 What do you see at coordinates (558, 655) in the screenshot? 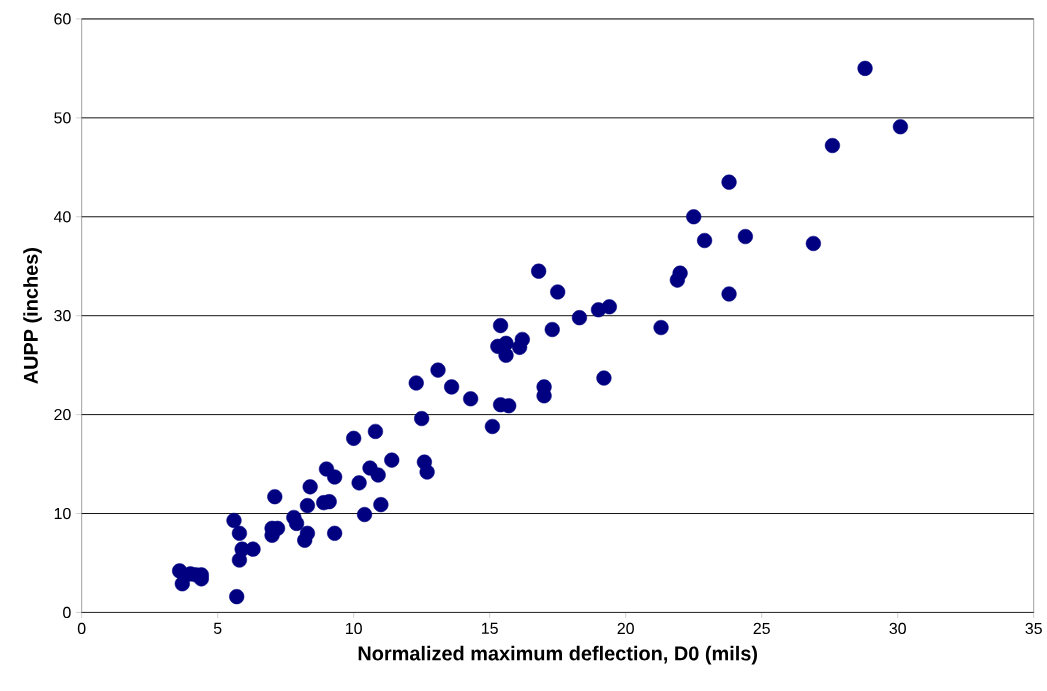
I see `x-axis-title: Normalized maximum deflection, D0 (mils)` at bounding box center [558, 655].